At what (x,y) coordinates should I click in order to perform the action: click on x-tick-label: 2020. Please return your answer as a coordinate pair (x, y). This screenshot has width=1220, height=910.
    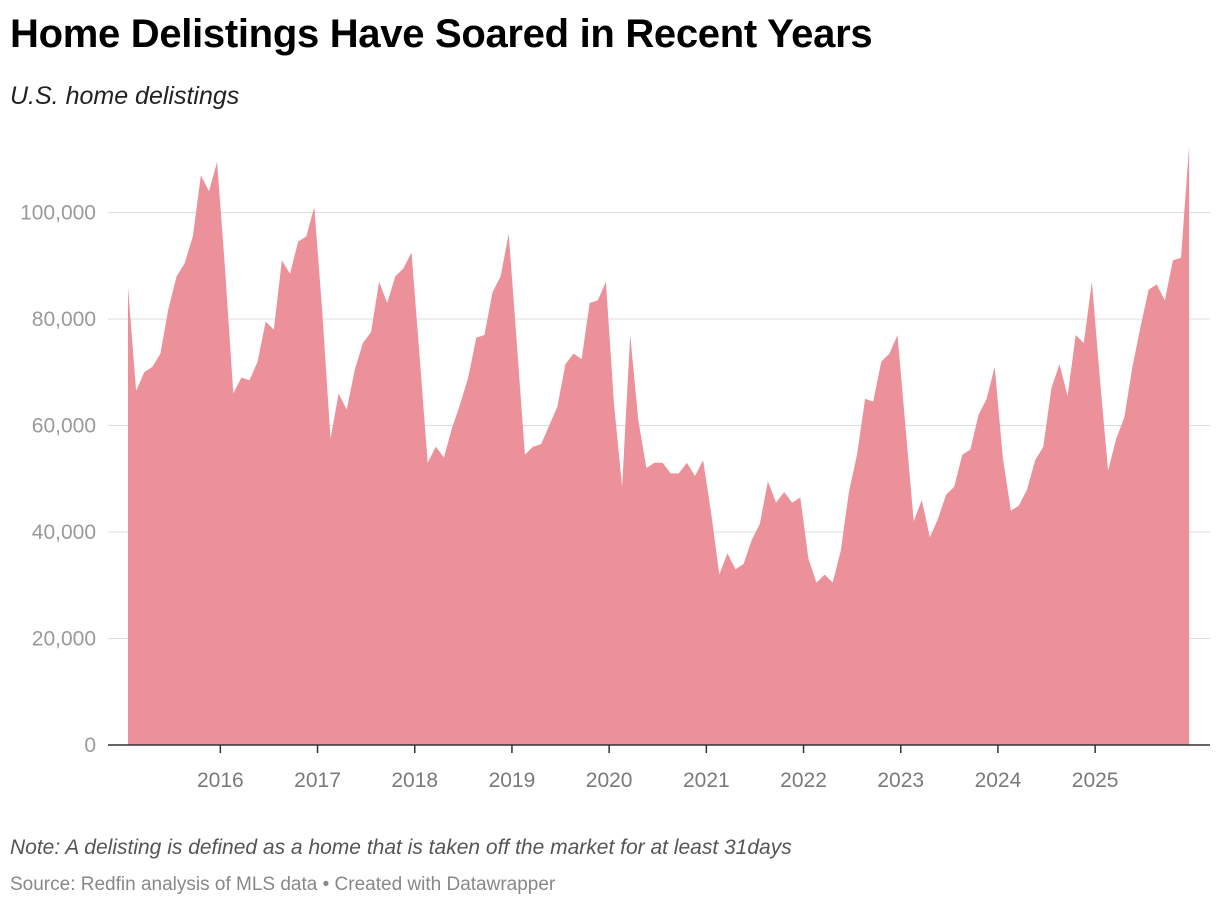
    Looking at the image, I should click on (609, 780).